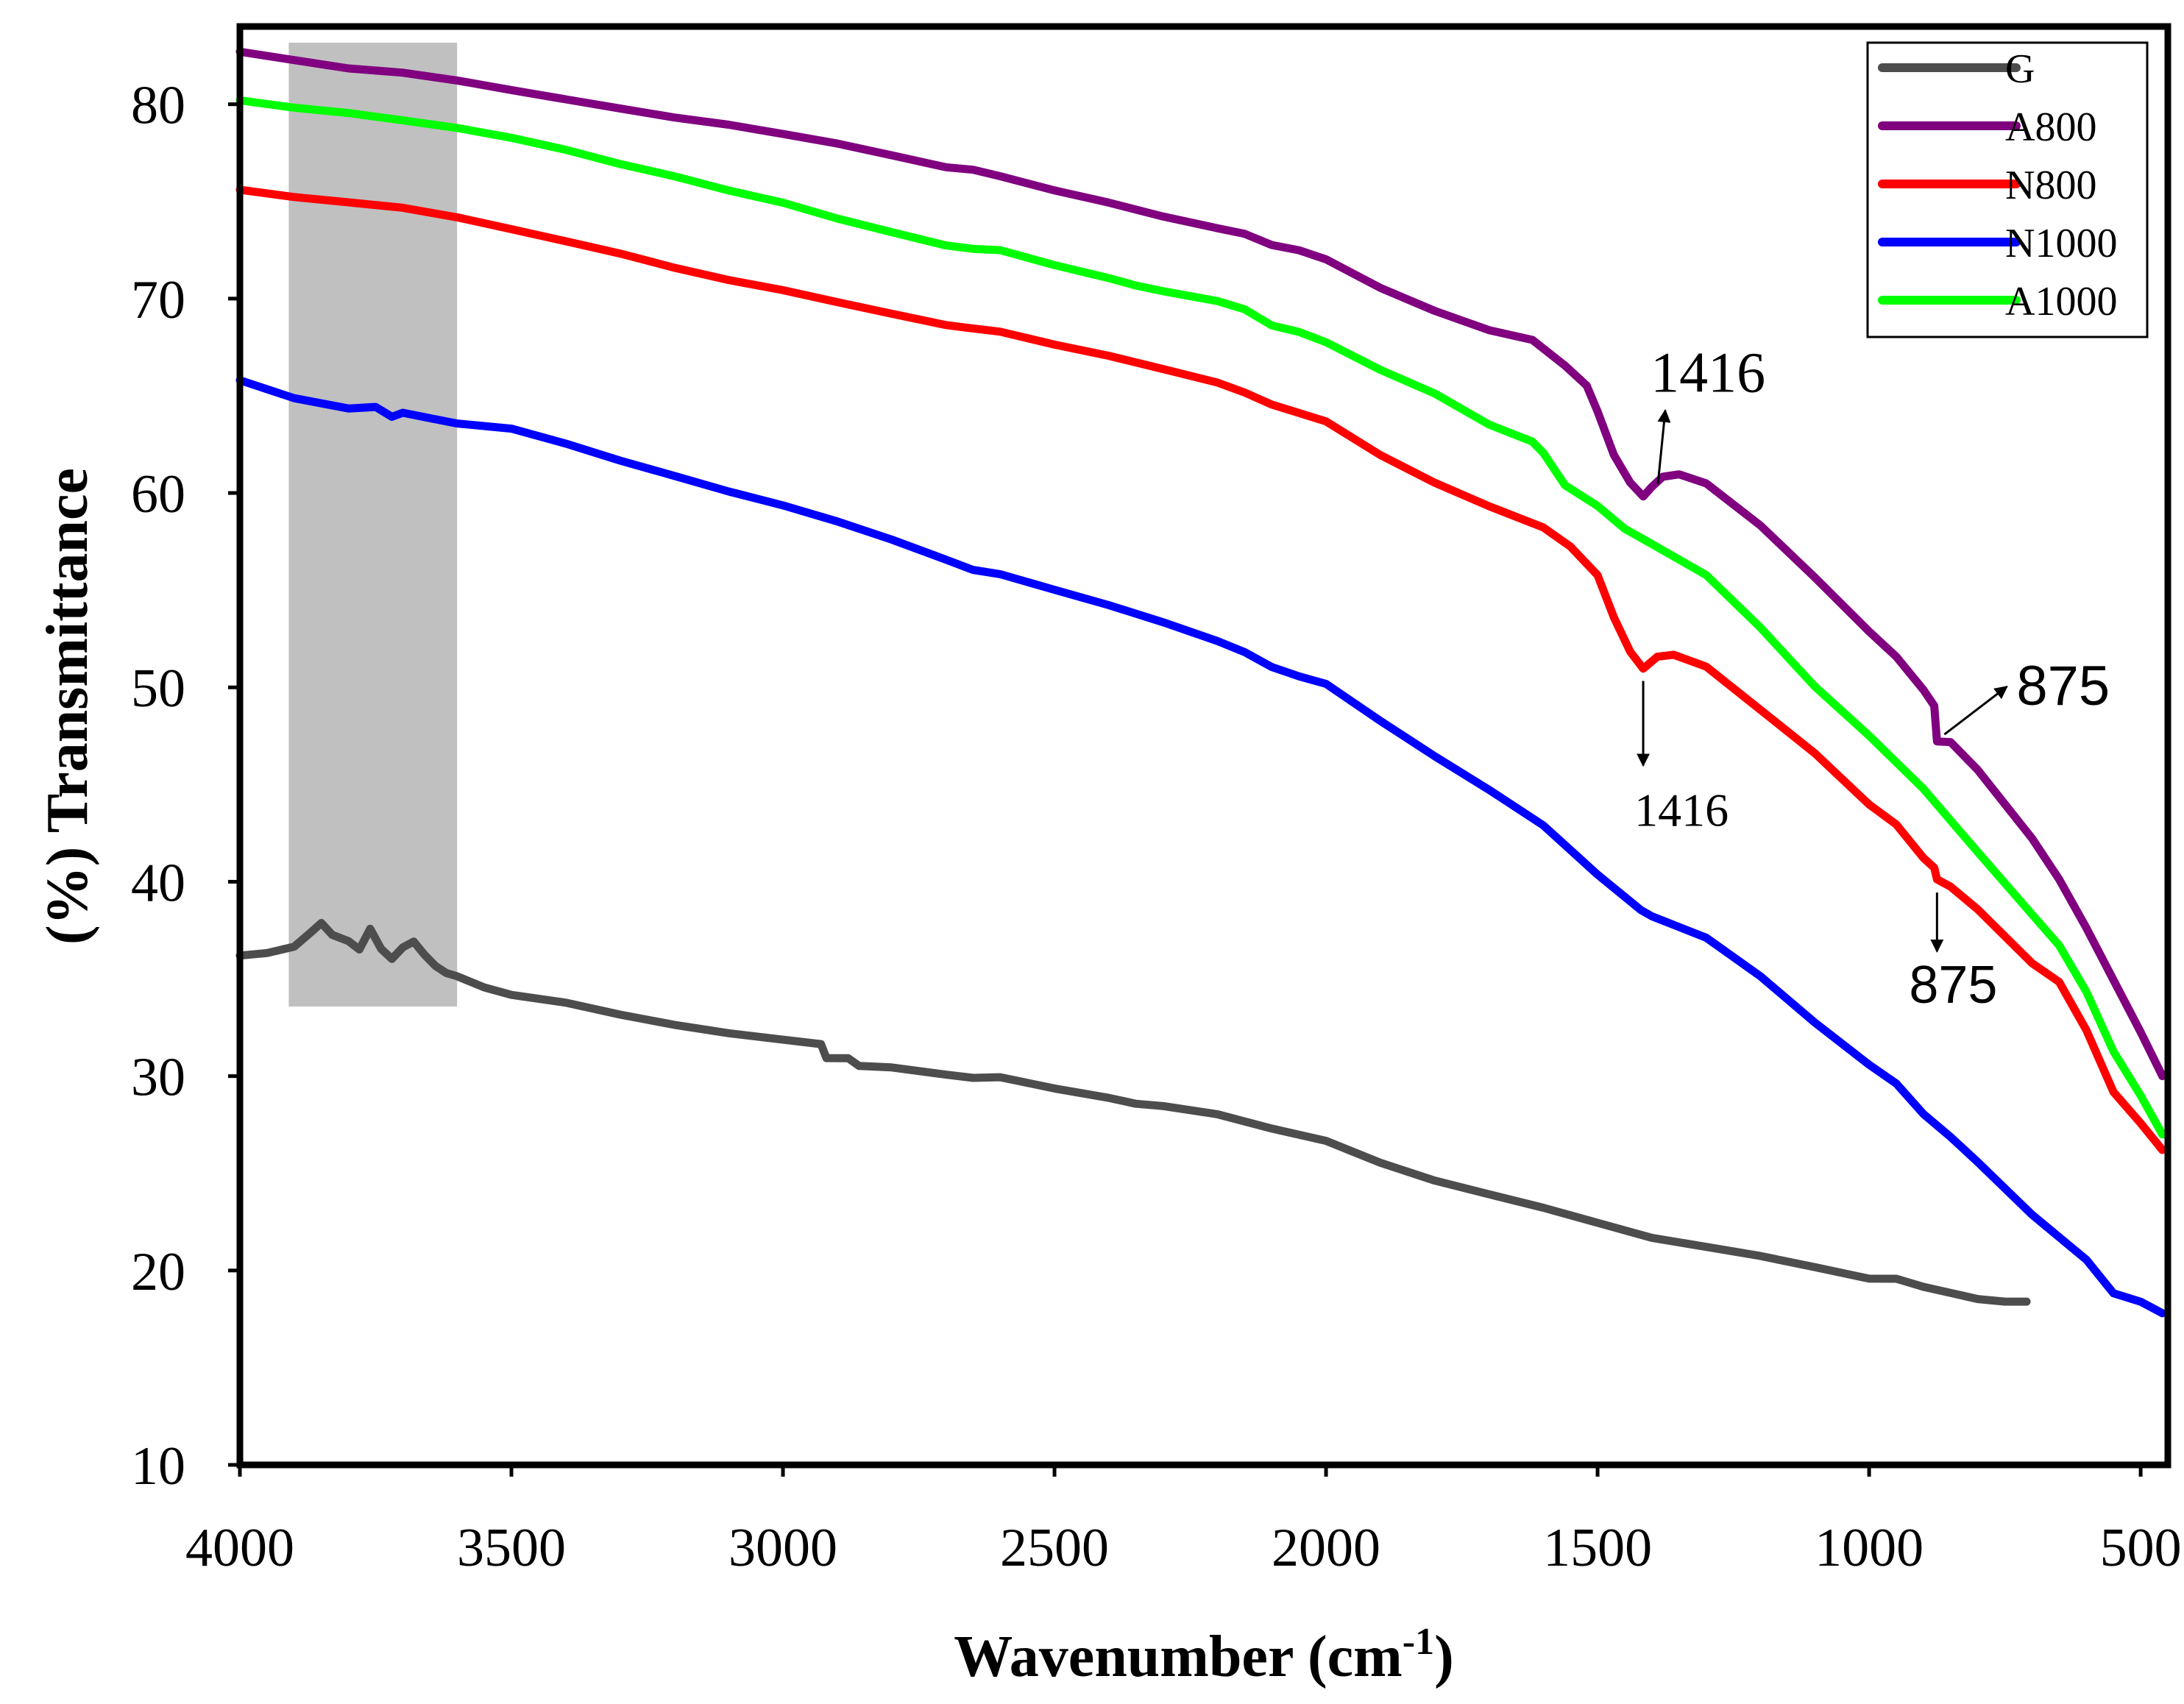 The image size is (2184, 1704). Describe the element at coordinates (158, 300) in the screenshot. I see `y-tick-label: 70` at that location.